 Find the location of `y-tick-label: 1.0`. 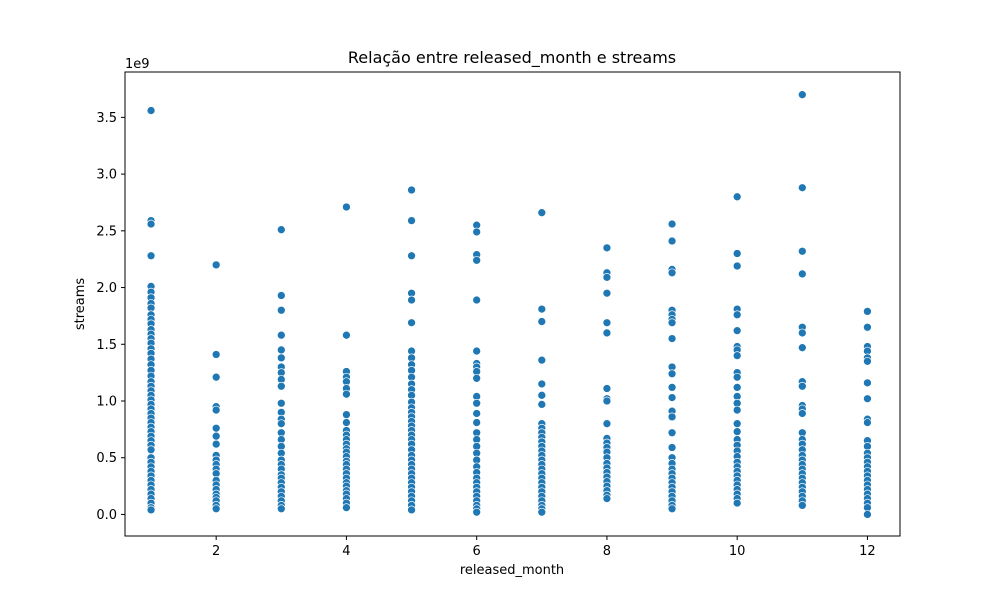

y-tick-label: 1.0 is located at coordinates (106, 401).